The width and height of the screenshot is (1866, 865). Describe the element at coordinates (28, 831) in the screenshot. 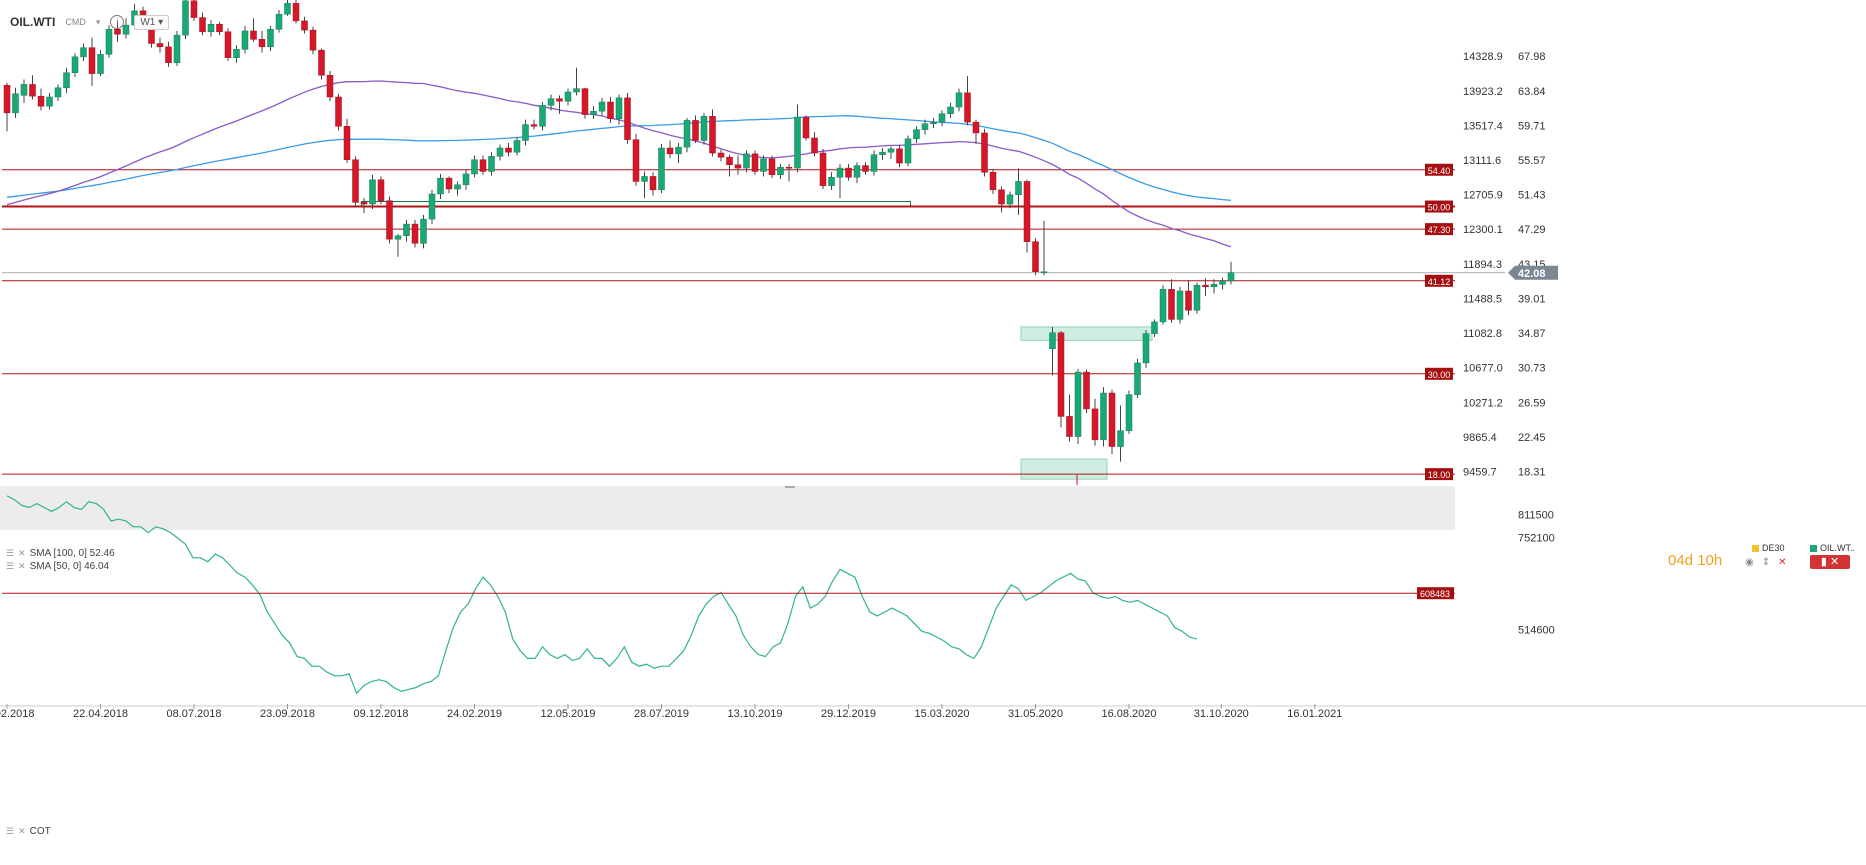

I see `legend-cot: ☰ ✕ COT` at that location.